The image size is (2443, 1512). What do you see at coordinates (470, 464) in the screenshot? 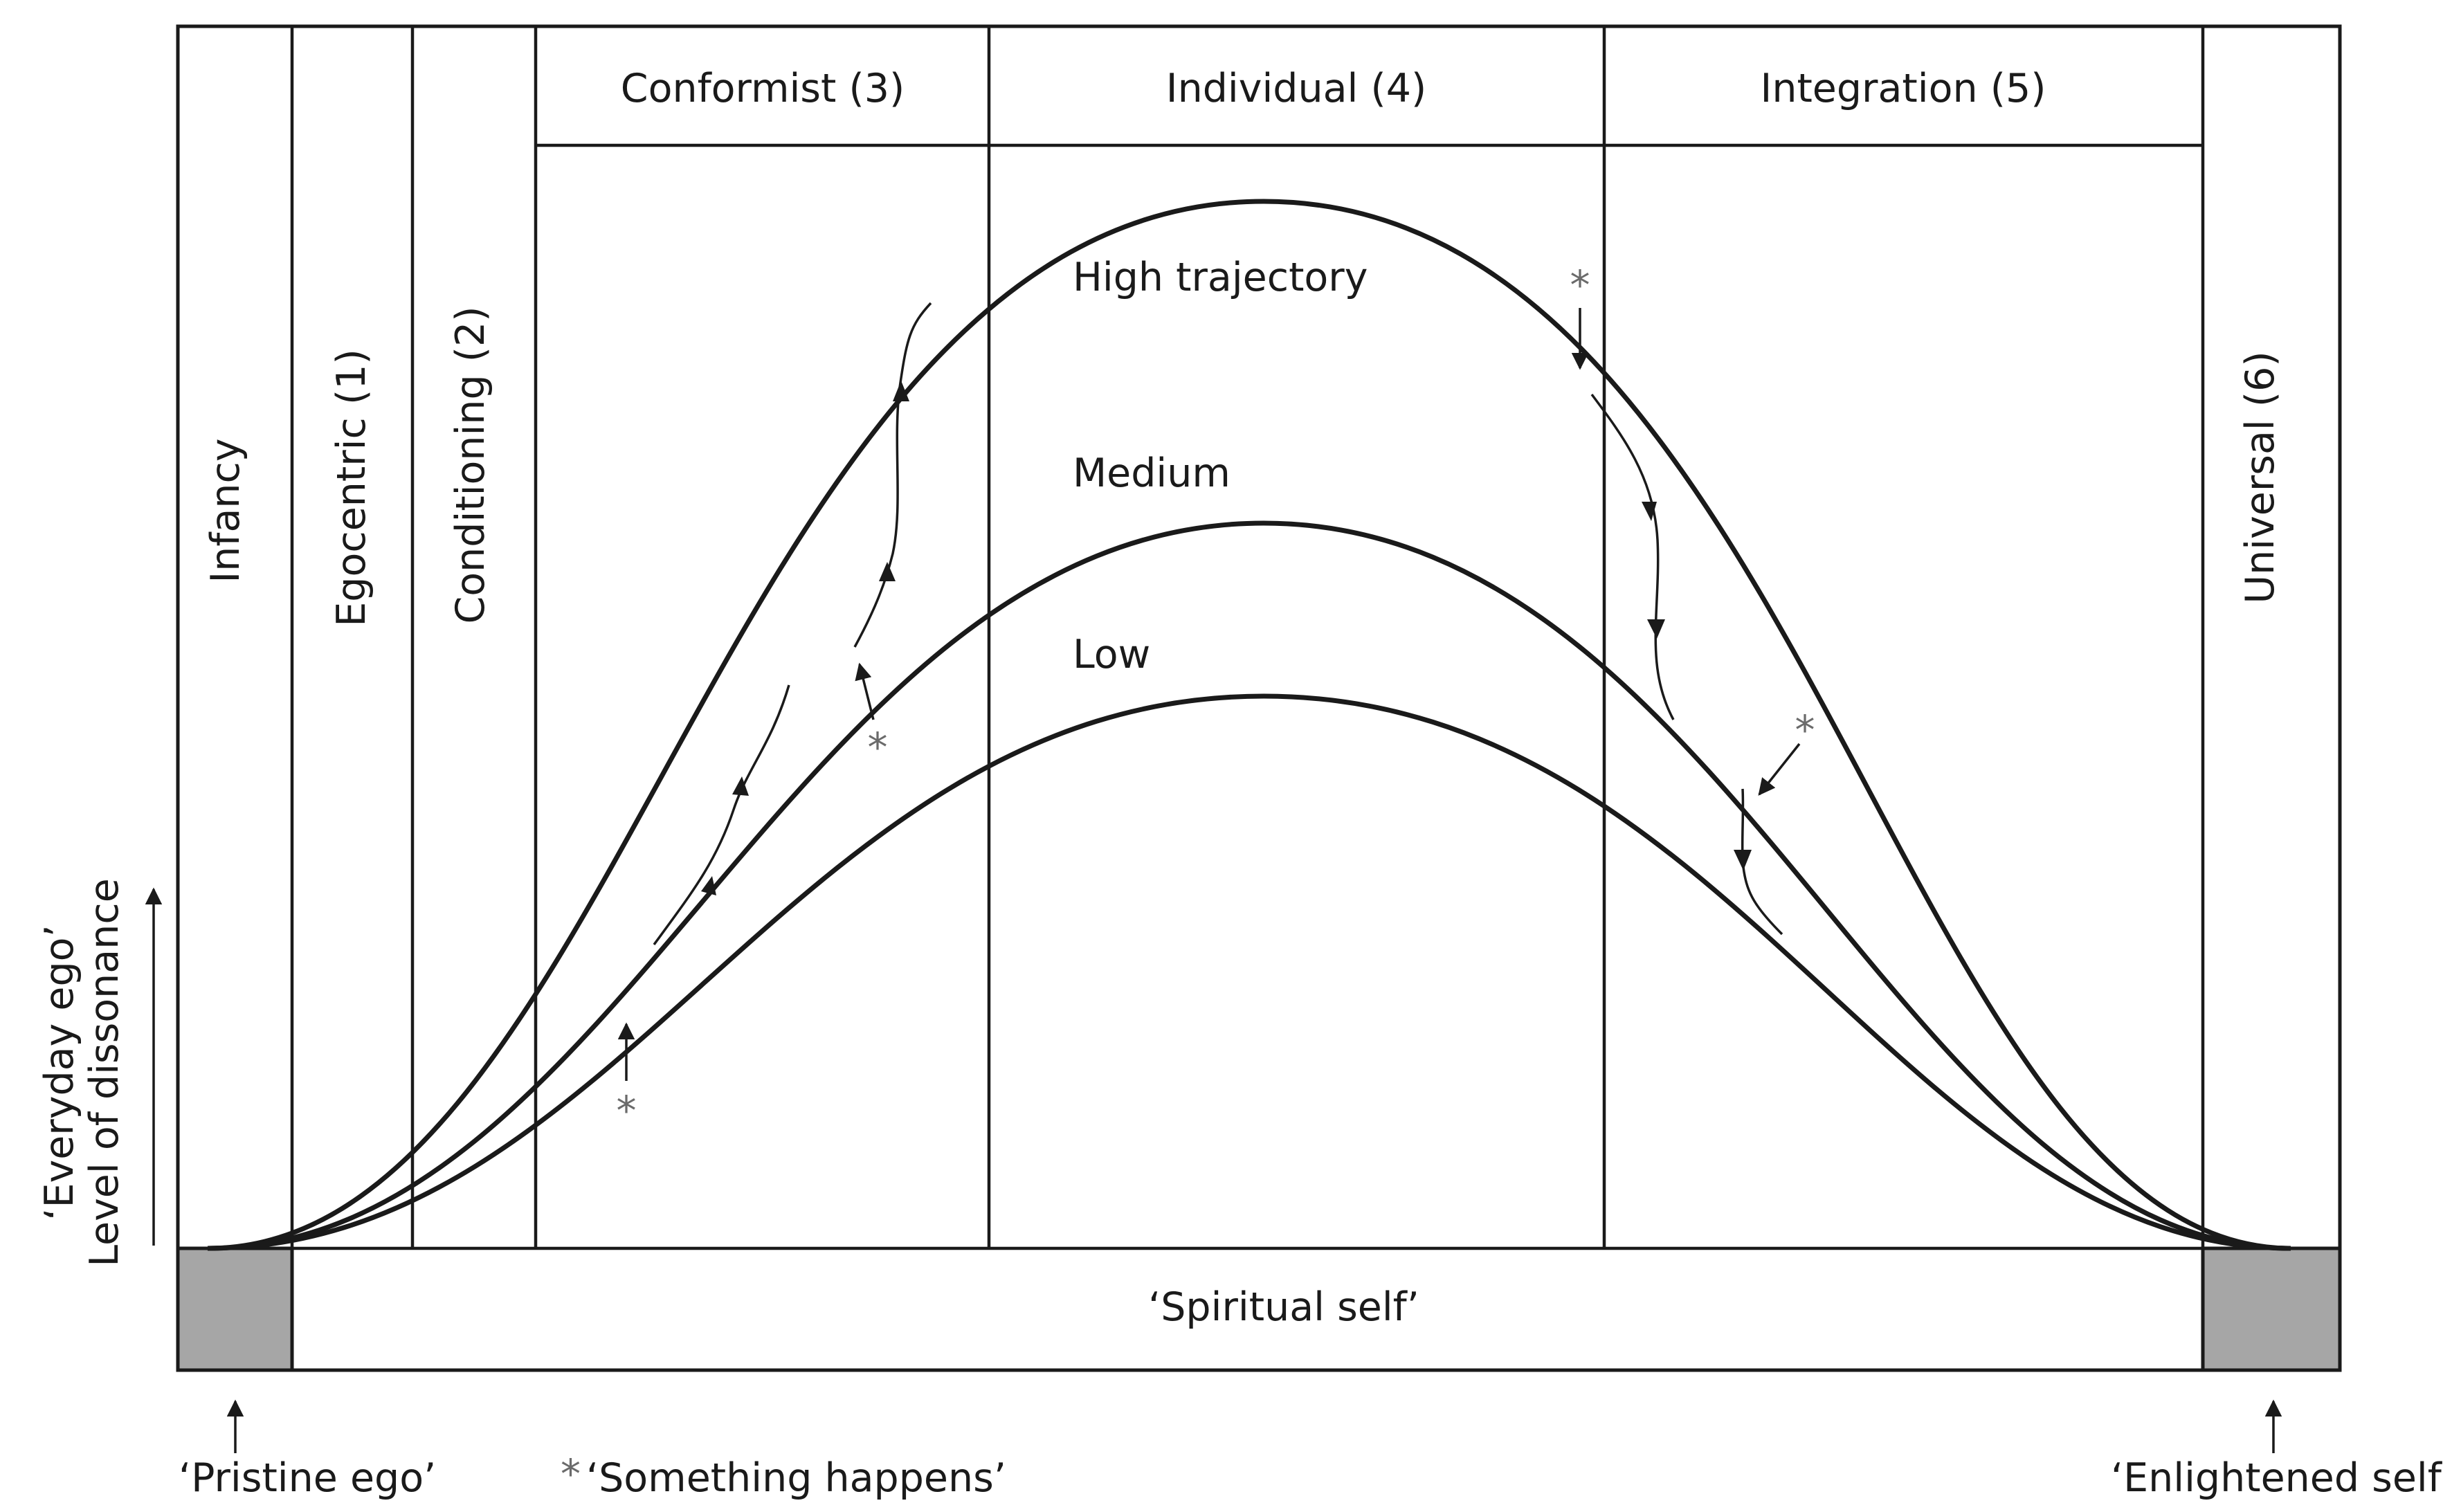
I see `stage-conditioning: Conditioning (2)` at bounding box center [470, 464].